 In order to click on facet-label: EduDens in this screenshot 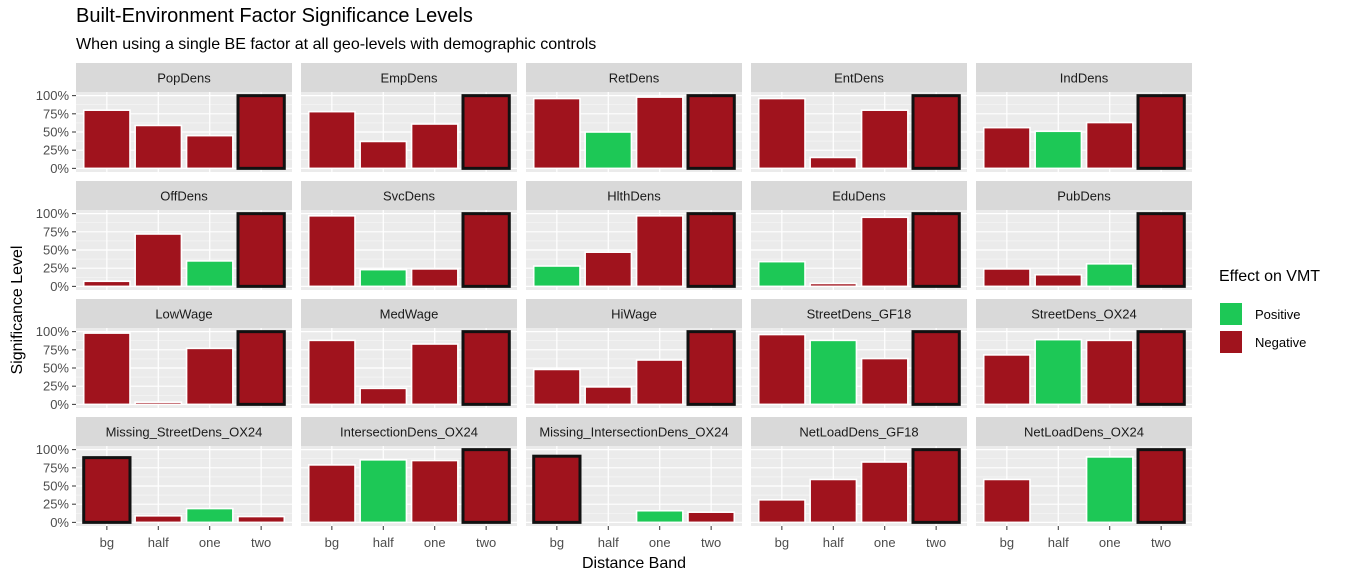, I will do `click(859, 196)`.